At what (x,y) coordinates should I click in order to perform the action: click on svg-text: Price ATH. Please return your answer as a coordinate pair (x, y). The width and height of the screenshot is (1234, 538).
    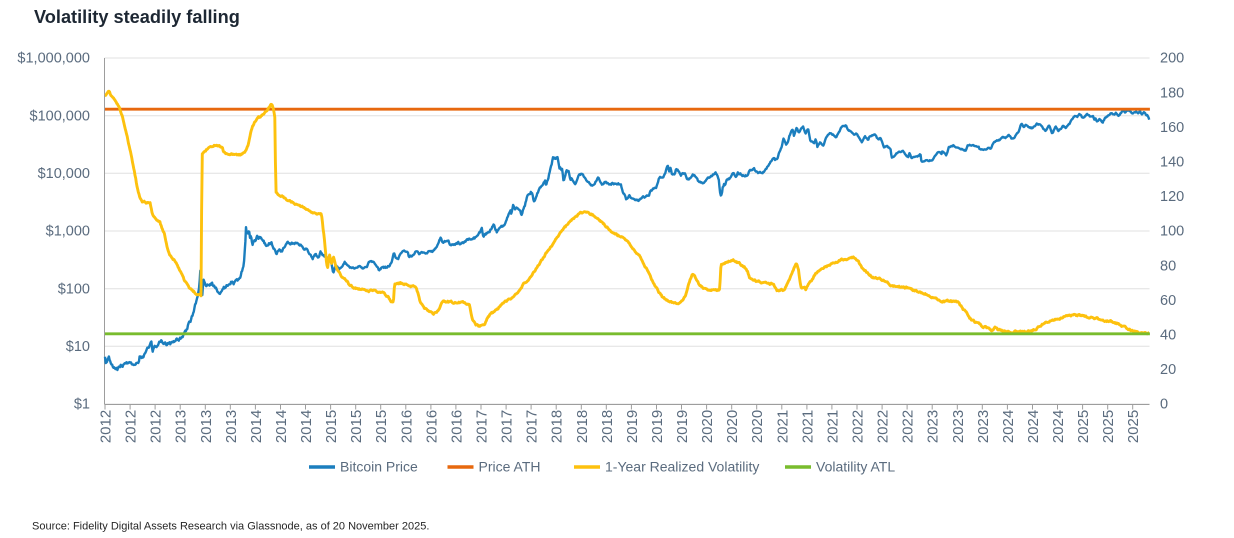
    Looking at the image, I should click on (510, 467).